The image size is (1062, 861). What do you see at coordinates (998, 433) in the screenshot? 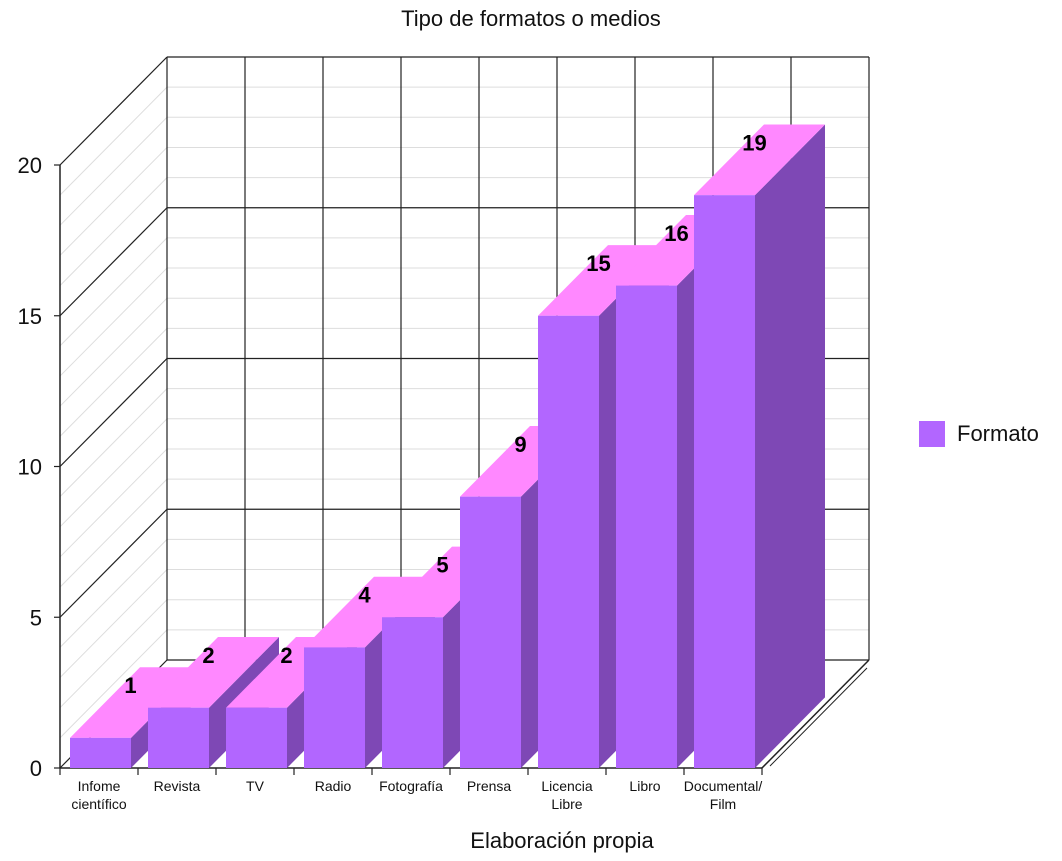
I see `legend-label: Formato` at bounding box center [998, 433].